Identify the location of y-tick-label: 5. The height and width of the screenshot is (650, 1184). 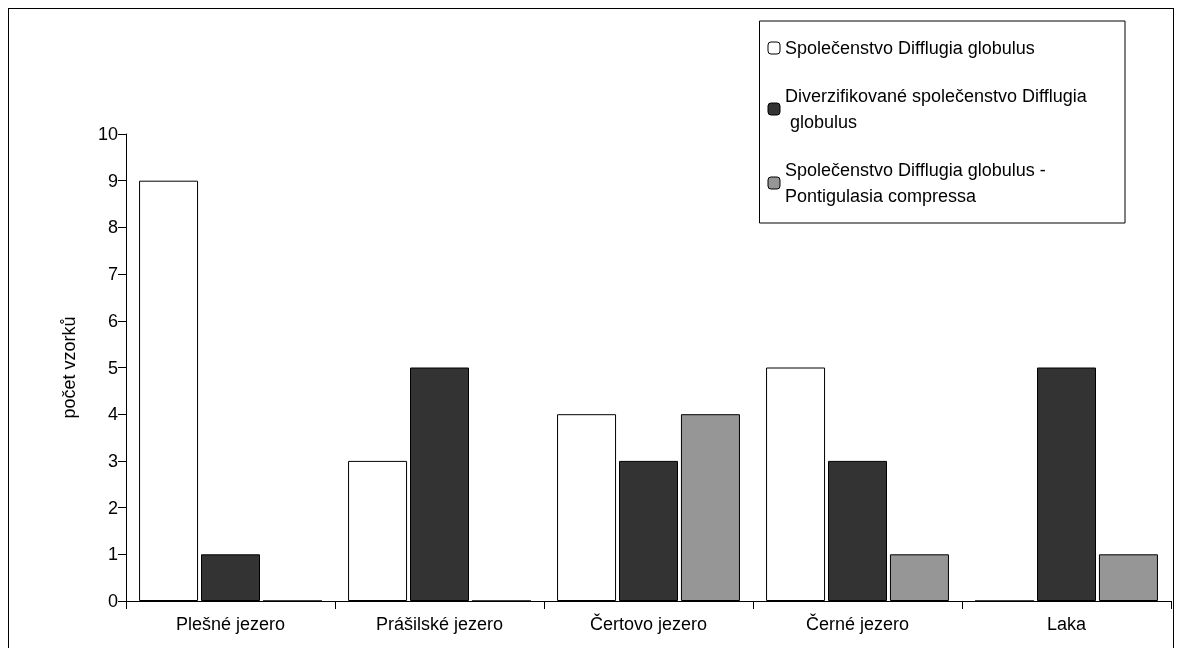
(112, 367).